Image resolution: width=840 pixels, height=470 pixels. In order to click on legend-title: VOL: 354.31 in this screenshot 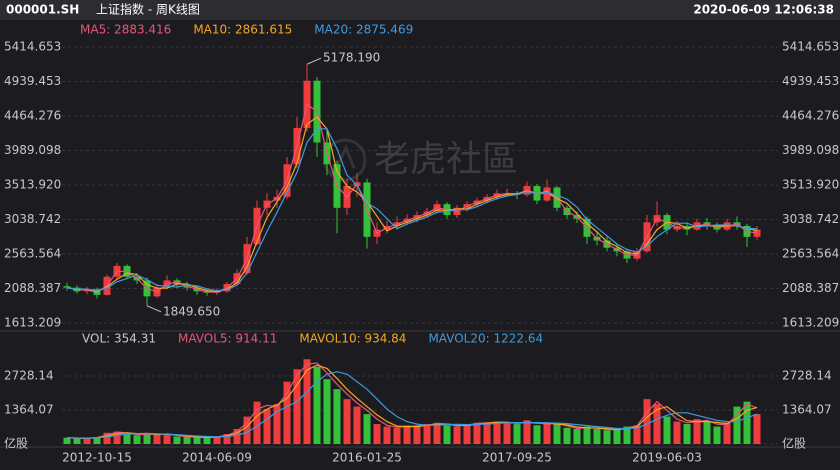, I will do `click(119, 339)`.